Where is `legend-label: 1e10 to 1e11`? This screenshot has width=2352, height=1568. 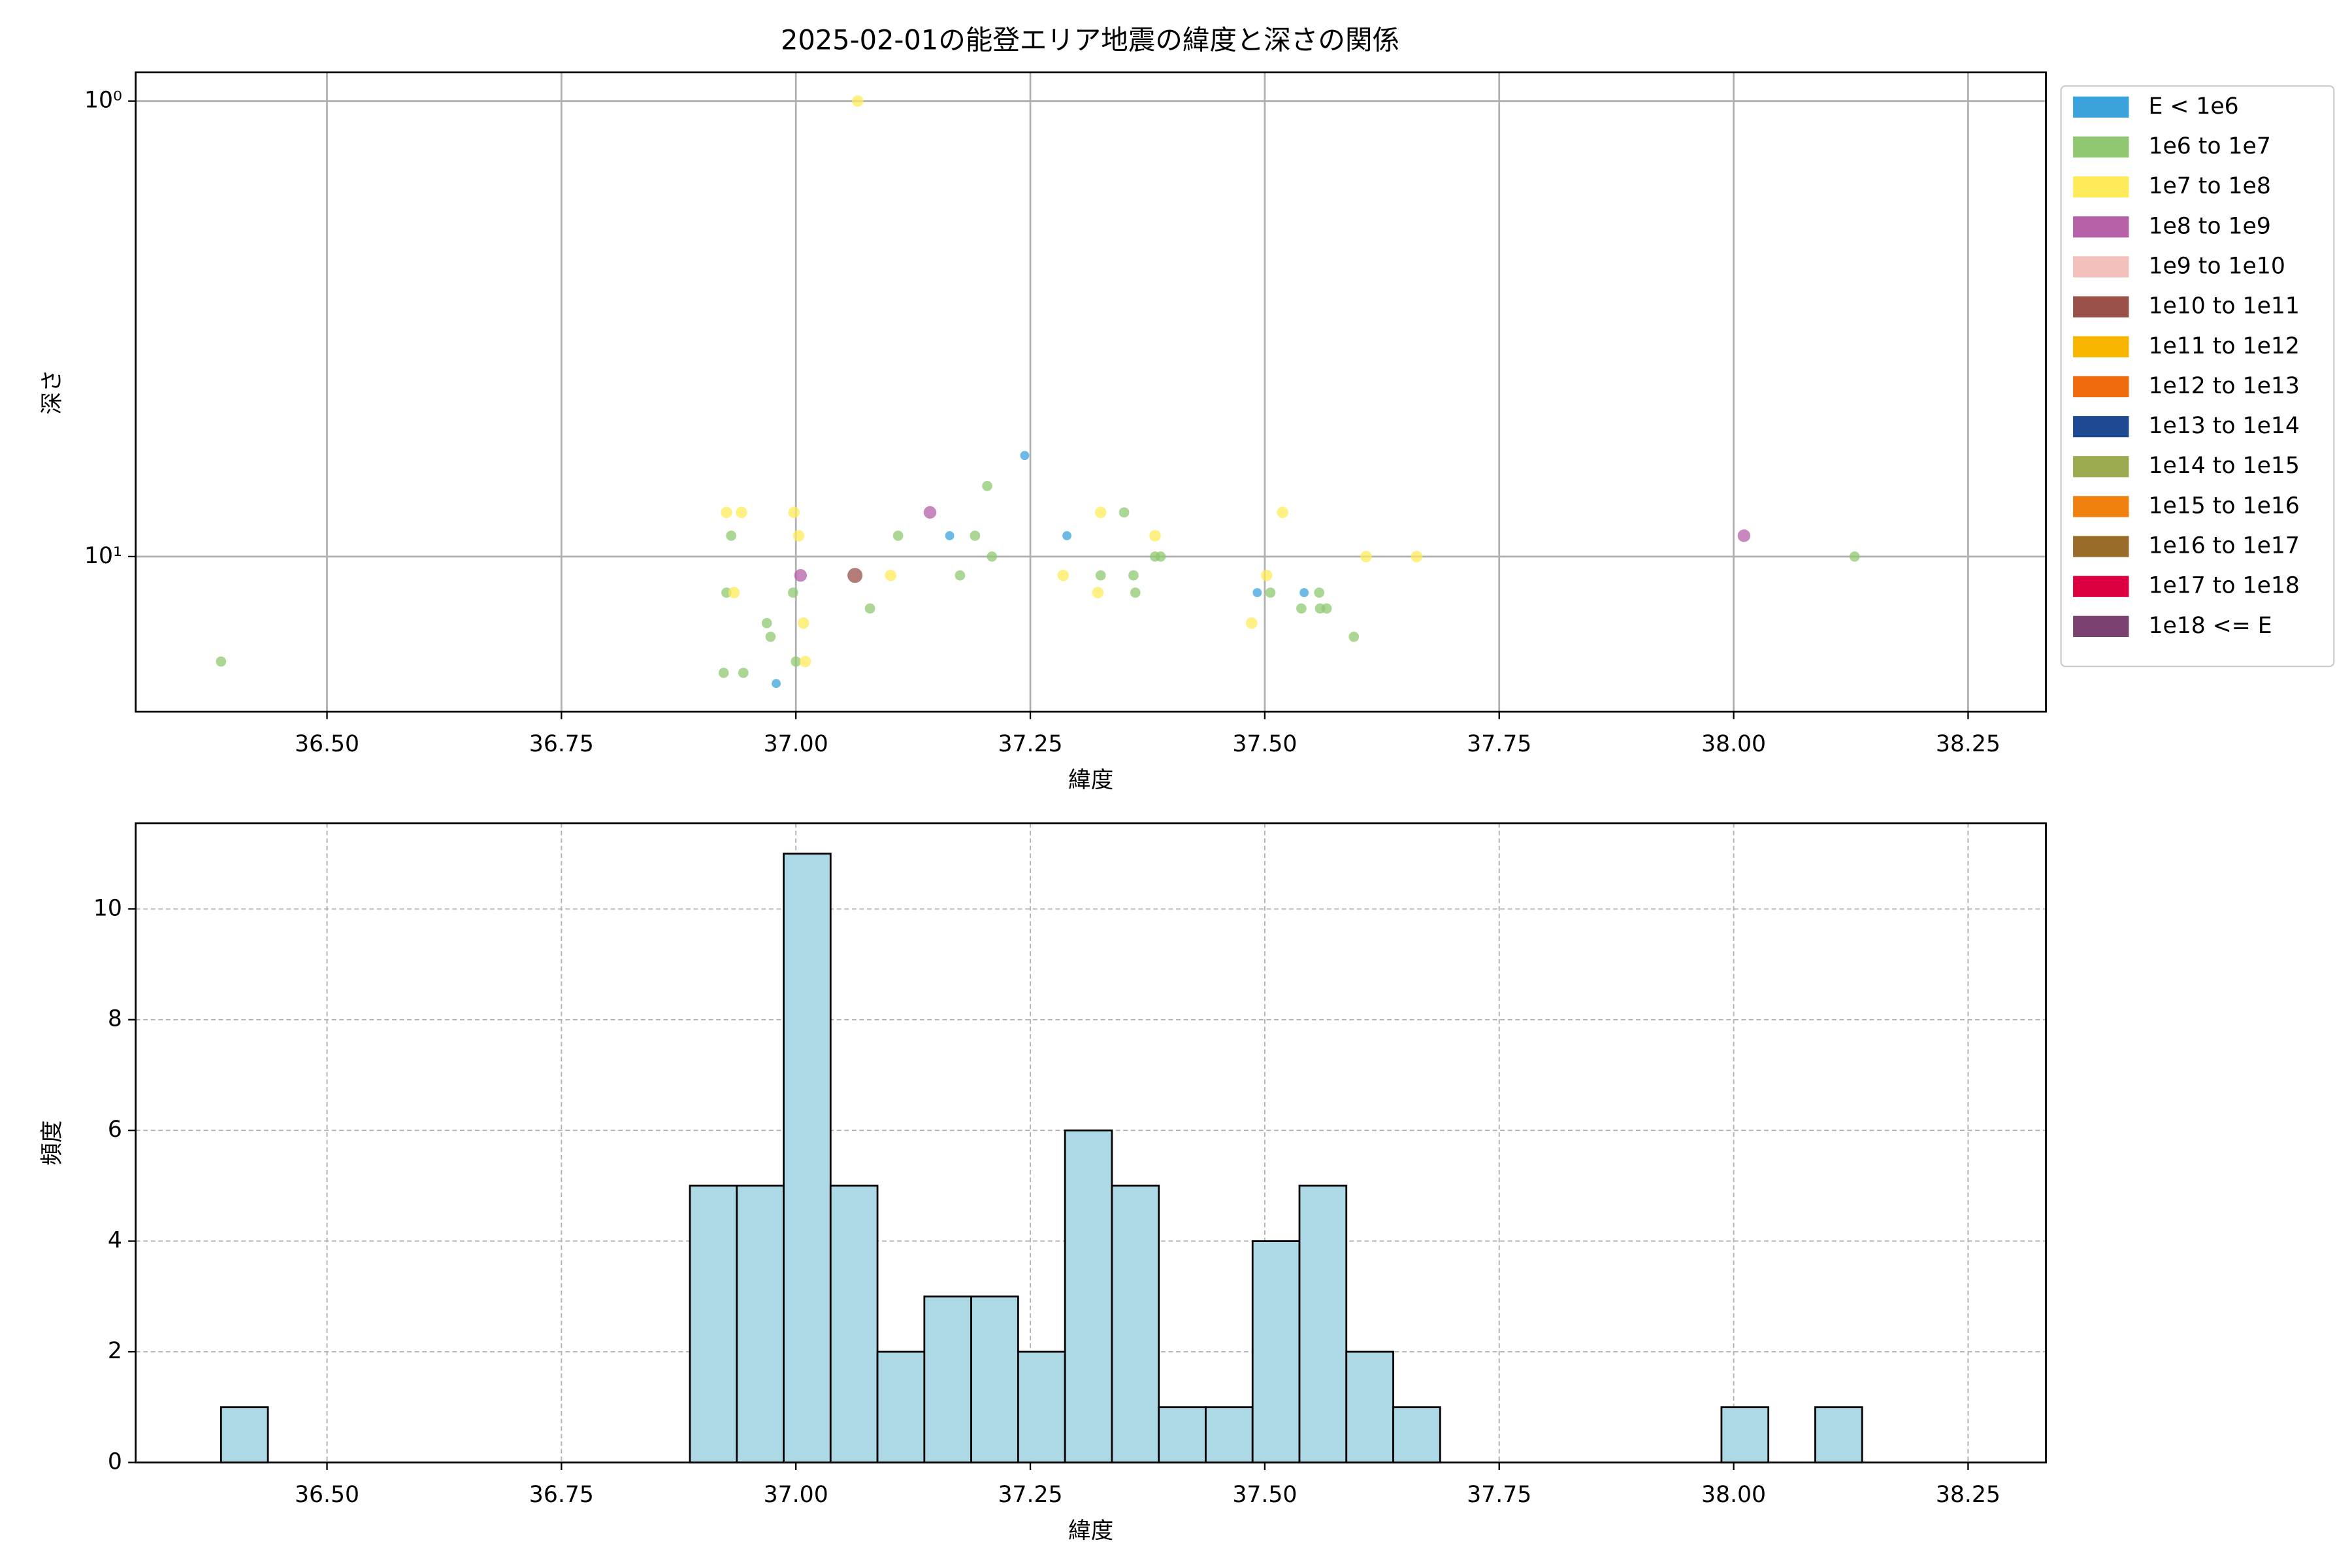 legend-label: 1e10 to 1e11 is located at coordinates (2223, 306).